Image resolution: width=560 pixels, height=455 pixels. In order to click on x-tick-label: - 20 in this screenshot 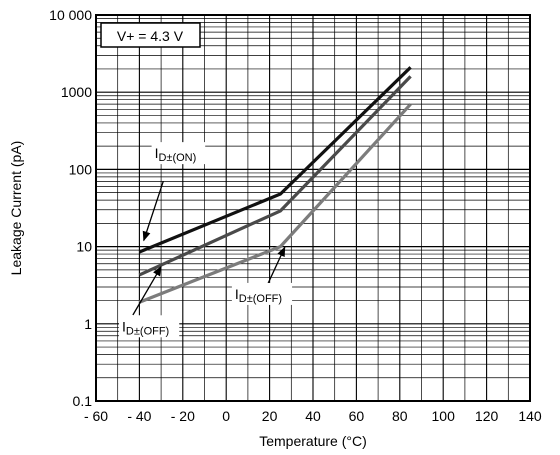, I will do `click(183, 416)`.